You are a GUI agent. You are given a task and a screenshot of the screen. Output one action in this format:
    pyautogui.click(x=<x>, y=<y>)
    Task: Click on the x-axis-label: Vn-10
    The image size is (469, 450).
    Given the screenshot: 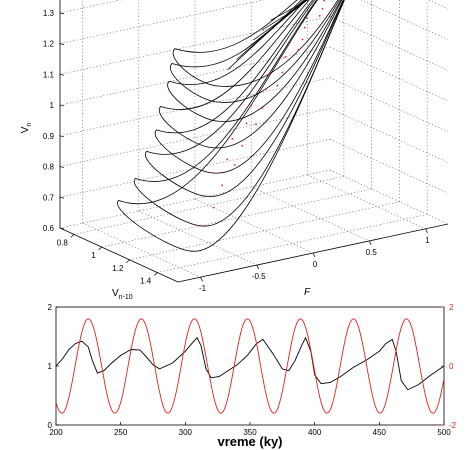 What is the action you would take?
    pyautogui.click(x=122, y=294)
    